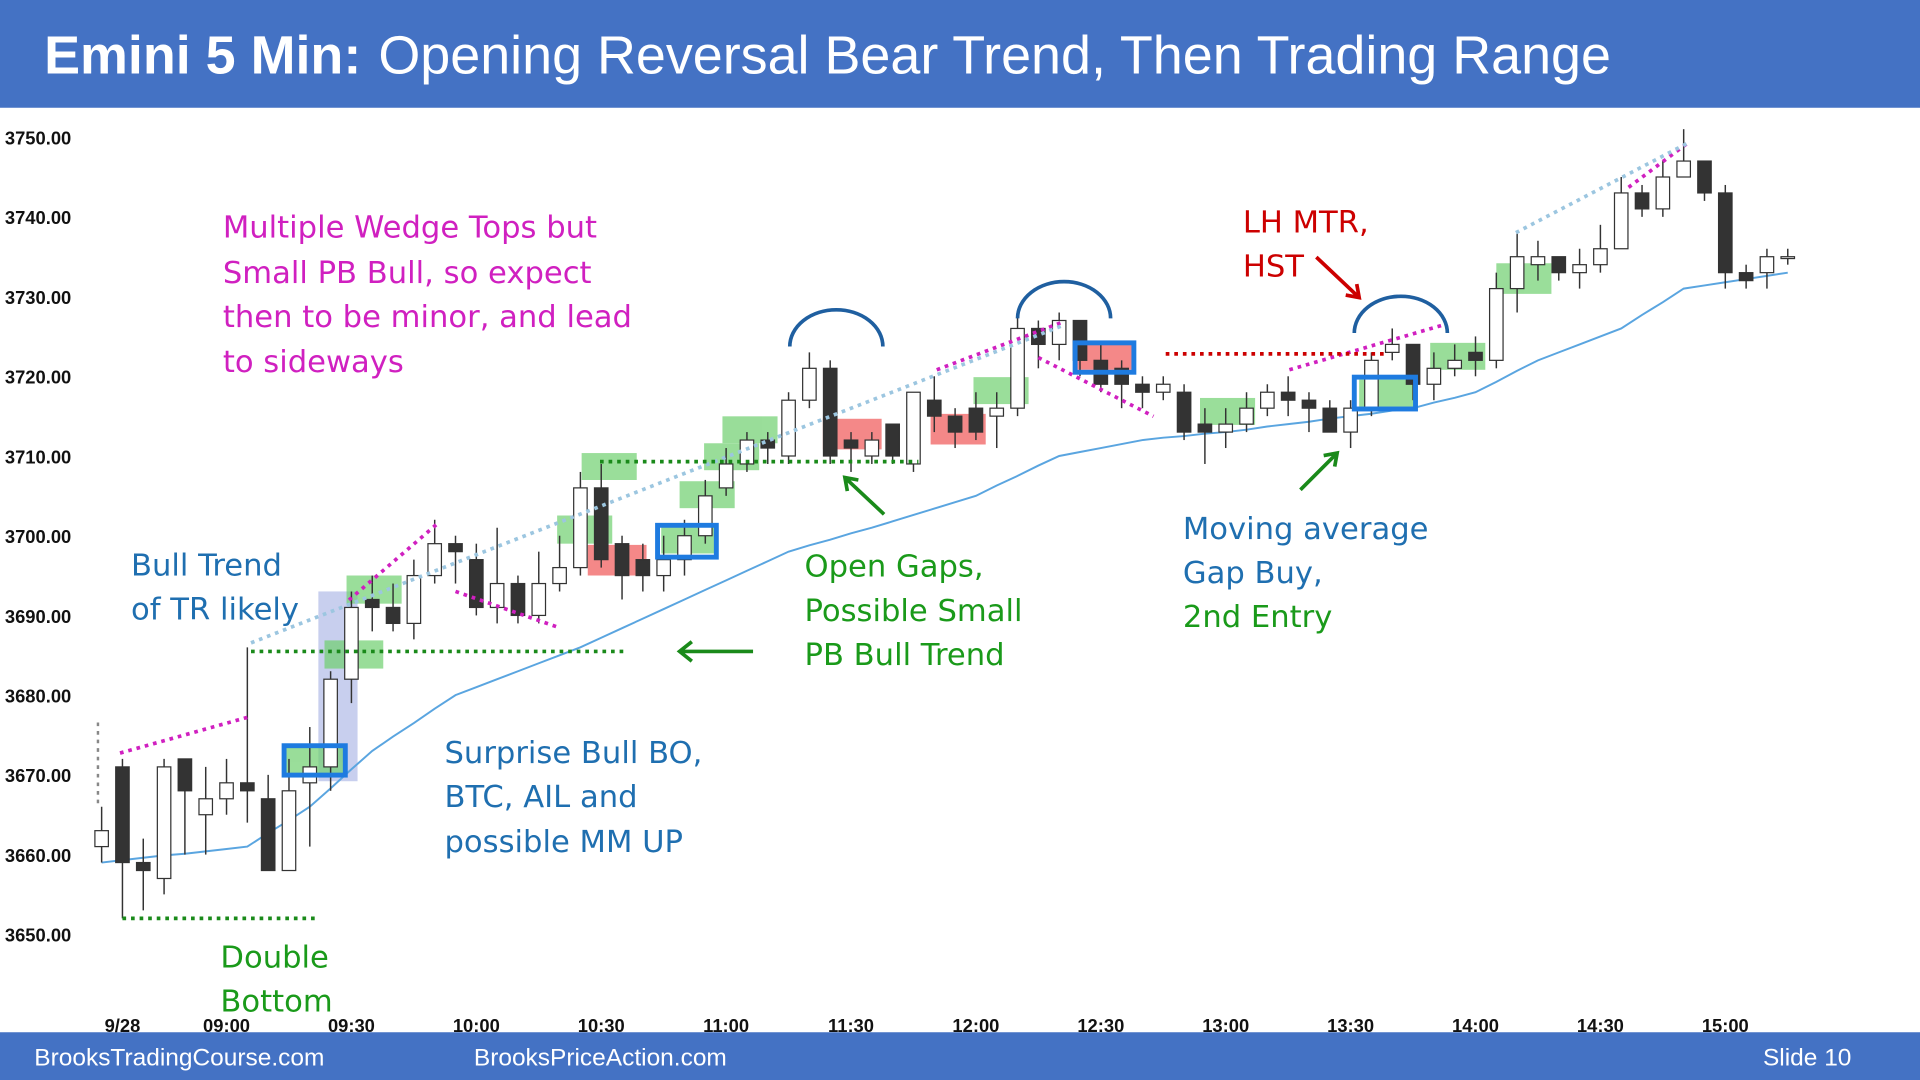 This screenshot has width=1920, height=1080. Describe the element at coordinates (563, 842) in the screenshot. I see `line: possible MM UP` at that location.